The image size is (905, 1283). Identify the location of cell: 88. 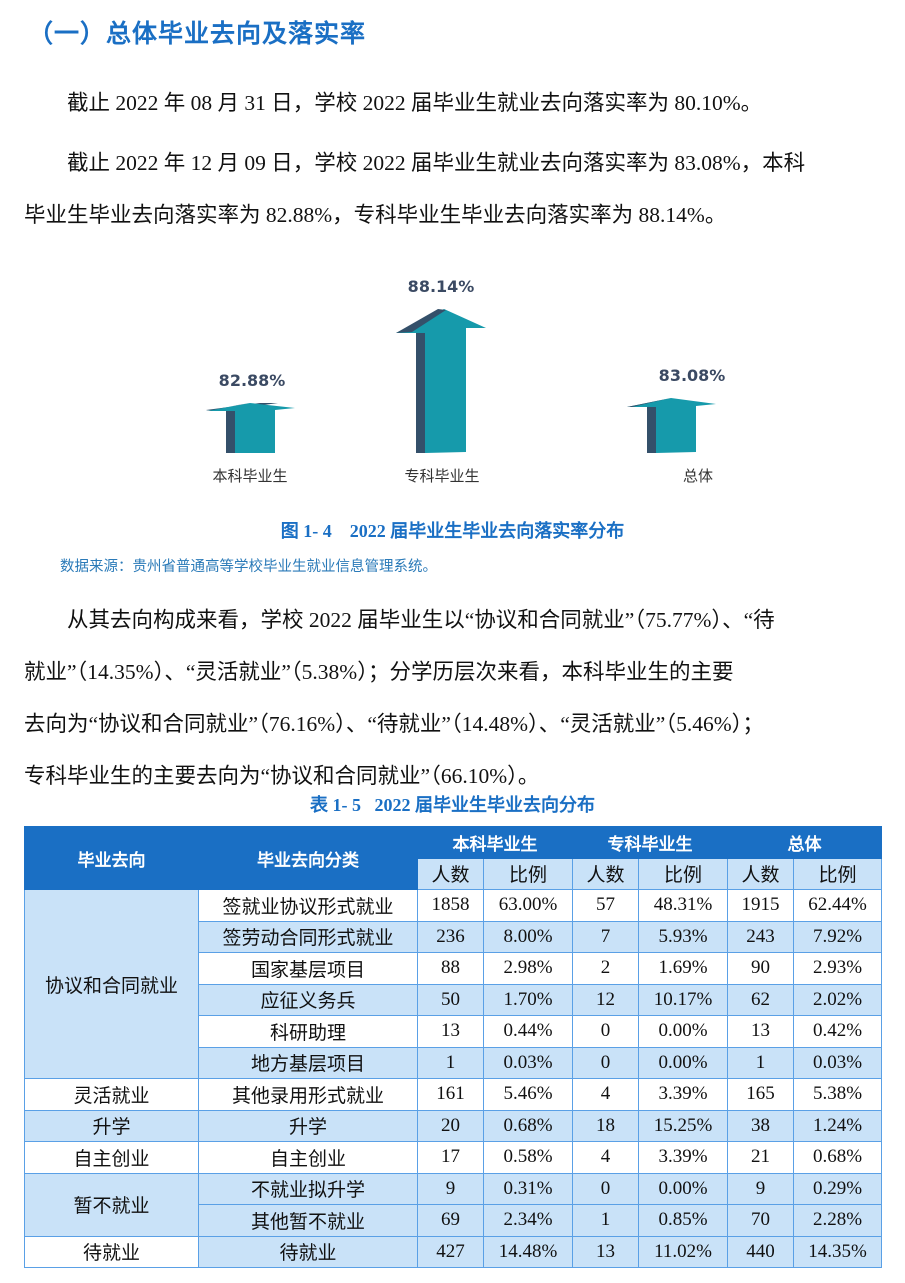
(450, 968).